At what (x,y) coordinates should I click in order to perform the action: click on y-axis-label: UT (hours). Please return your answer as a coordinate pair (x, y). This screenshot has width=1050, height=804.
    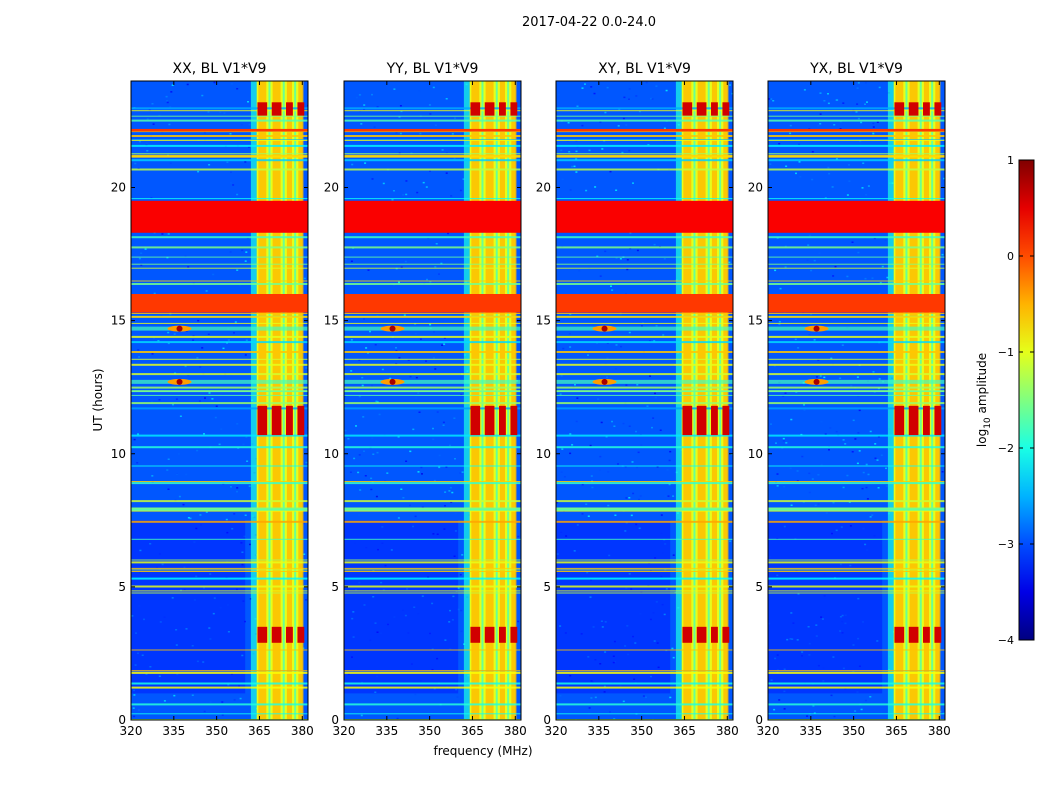
    Looking at the image, I should click on (98, 399).